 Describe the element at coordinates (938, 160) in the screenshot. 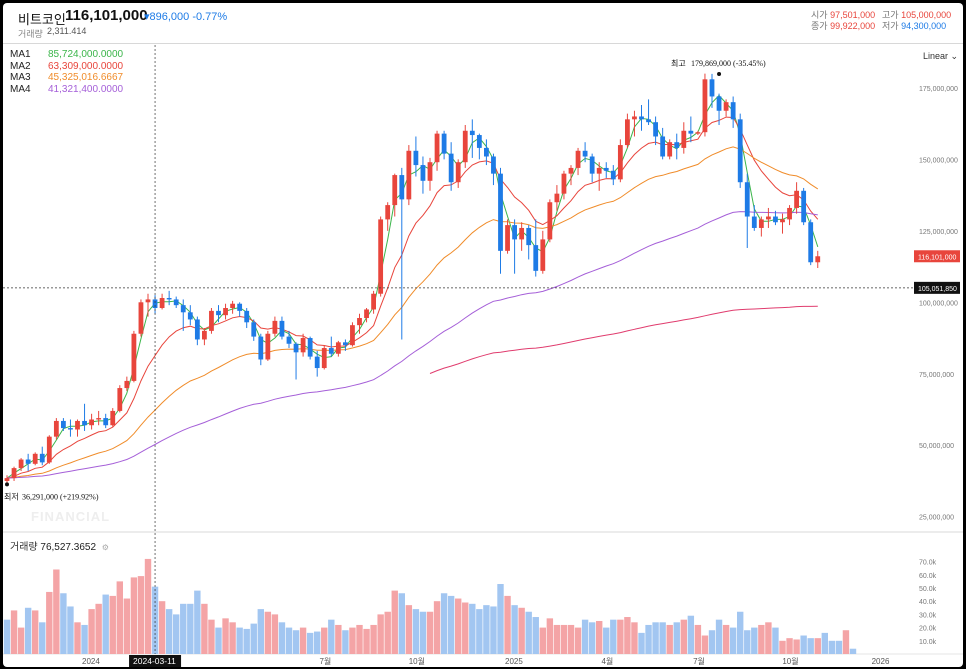

I see `y-tick-label: 150,000,000` at that location.